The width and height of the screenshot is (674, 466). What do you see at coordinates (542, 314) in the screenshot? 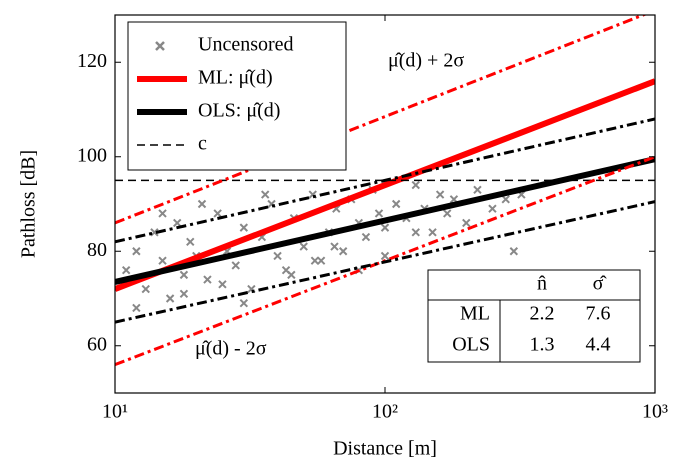
I see `table-cell: 2.2` at bounding box center [542, 314].